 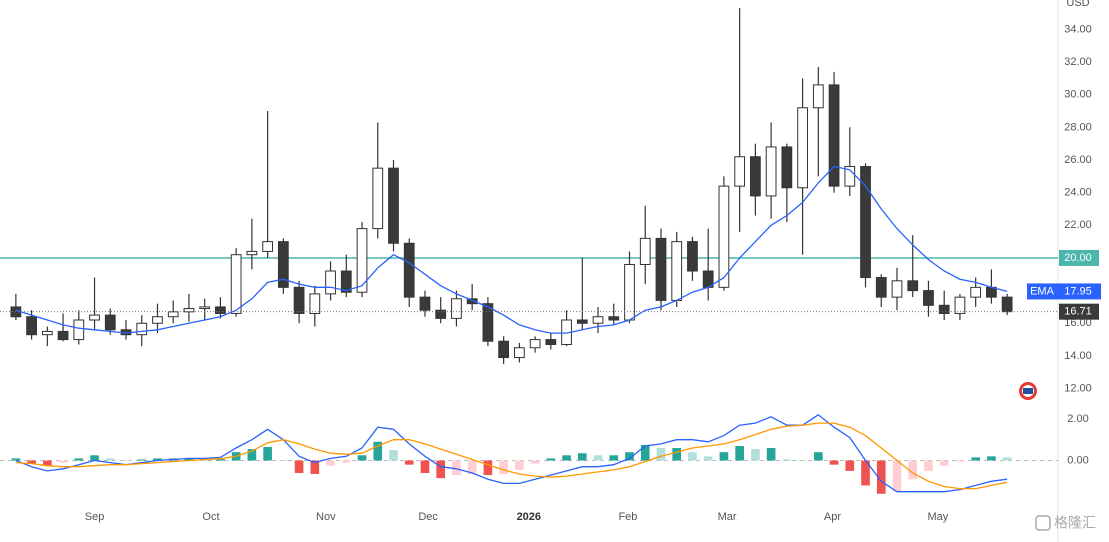 I want to click on y-tick-label: 30.00, so click(x=1078, y=95).